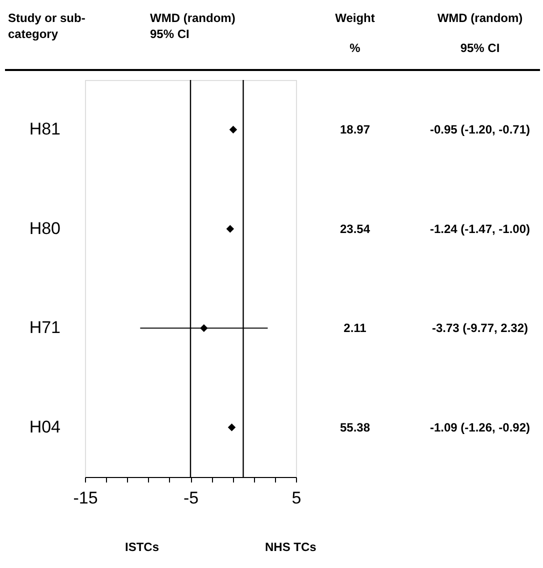 Image resolution: width=543 pixels, height=568 pixels. What do you see at coordinates (44, 228) in the screenshot?
I see `y-tick-label: H80` at bounding box center [44, 228].